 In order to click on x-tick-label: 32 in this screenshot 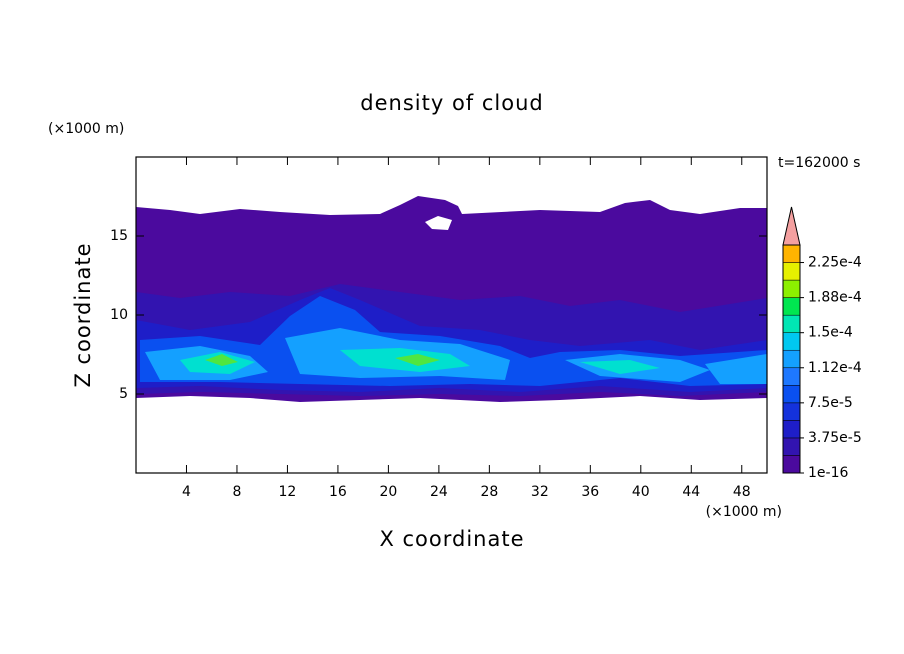, I will do `click(540, 492)`.